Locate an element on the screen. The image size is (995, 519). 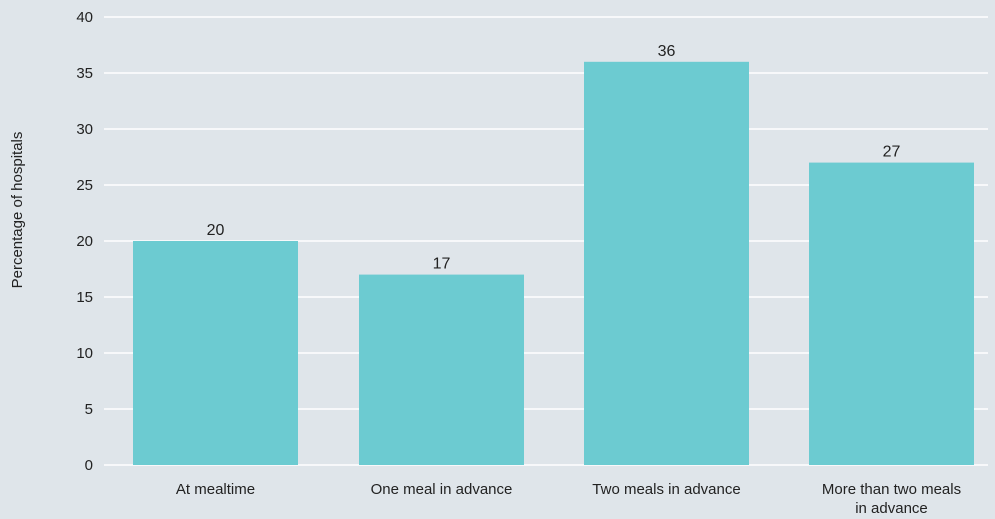
x-category-label: Two meals in advance is located at coordinates (666, 489).